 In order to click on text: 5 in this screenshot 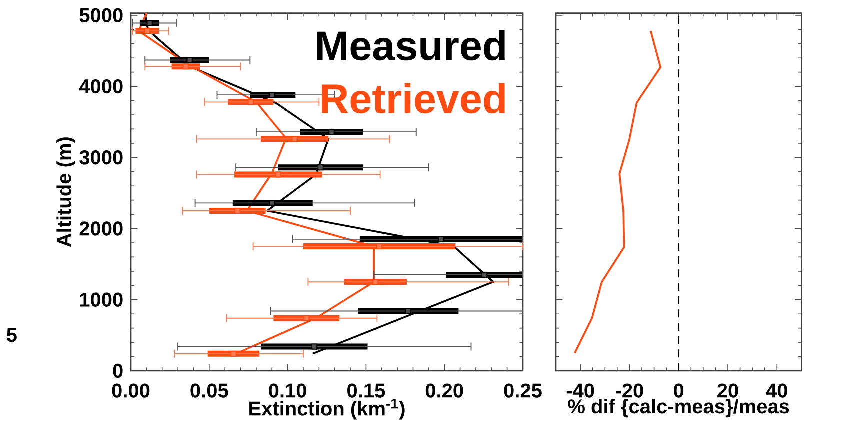, I will do `click(11, 335)`.